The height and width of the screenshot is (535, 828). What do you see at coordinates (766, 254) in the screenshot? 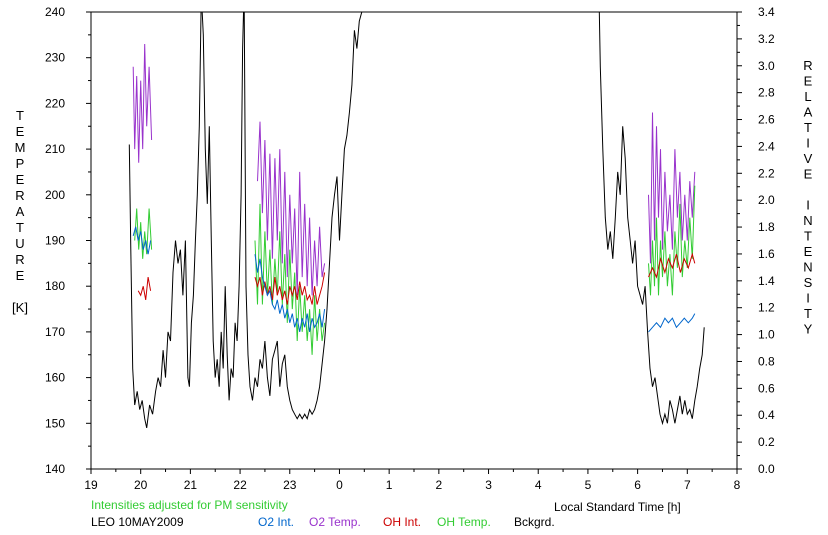
I see `y-right-tick-label: 1.6` at bounding box center [766, 254].